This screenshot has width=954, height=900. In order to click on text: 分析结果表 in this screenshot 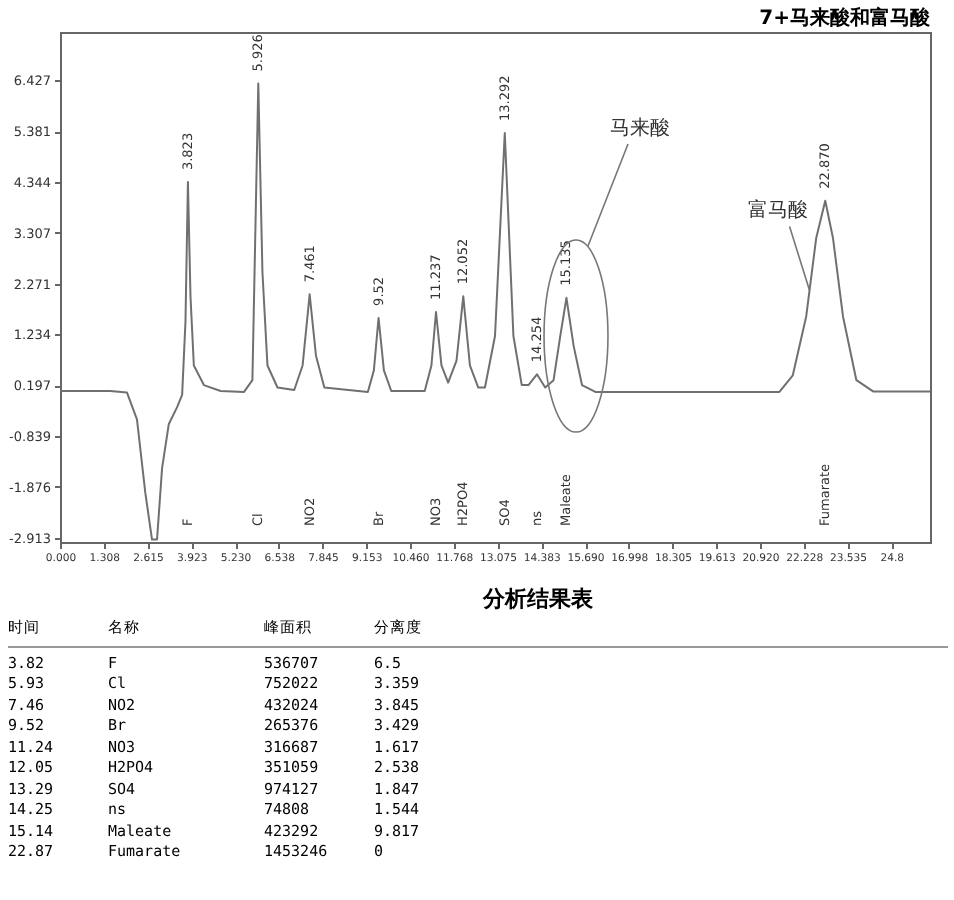, I will do `click(538, 599)`.